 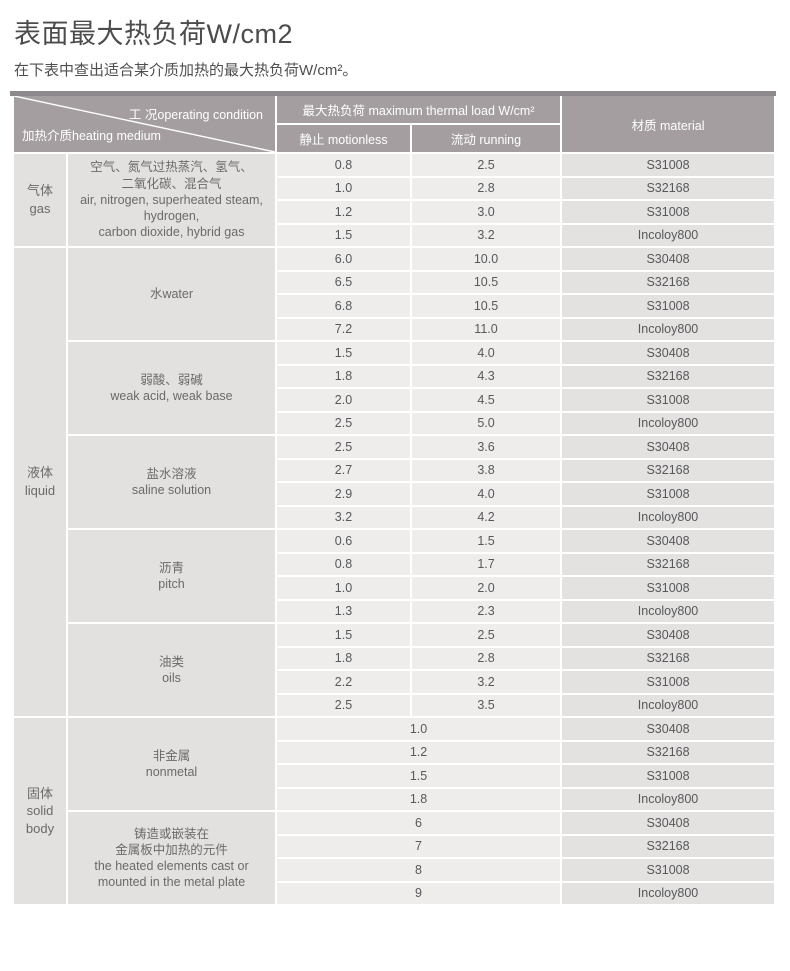 I want to click on running-cell: 3.2, so click(x=487, y=683).